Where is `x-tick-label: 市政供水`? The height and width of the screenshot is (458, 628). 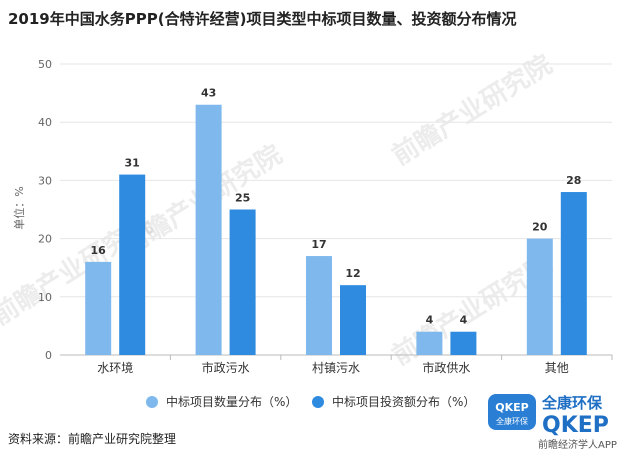
x-tick-label: 市政供水 is located at coordinates (446, 367).